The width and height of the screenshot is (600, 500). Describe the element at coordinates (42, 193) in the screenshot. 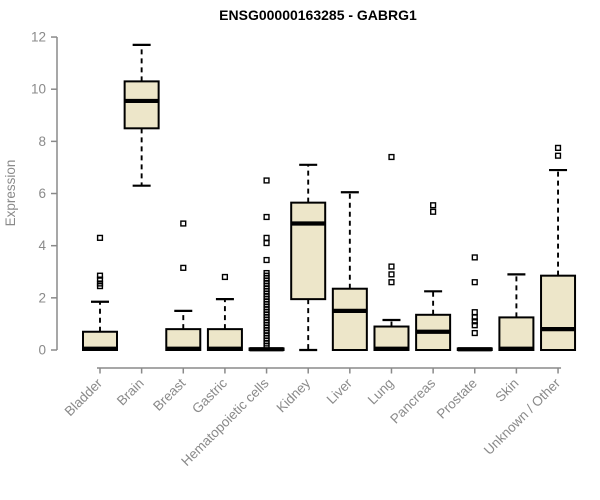

I see `y-tick-label: 6` at that location.